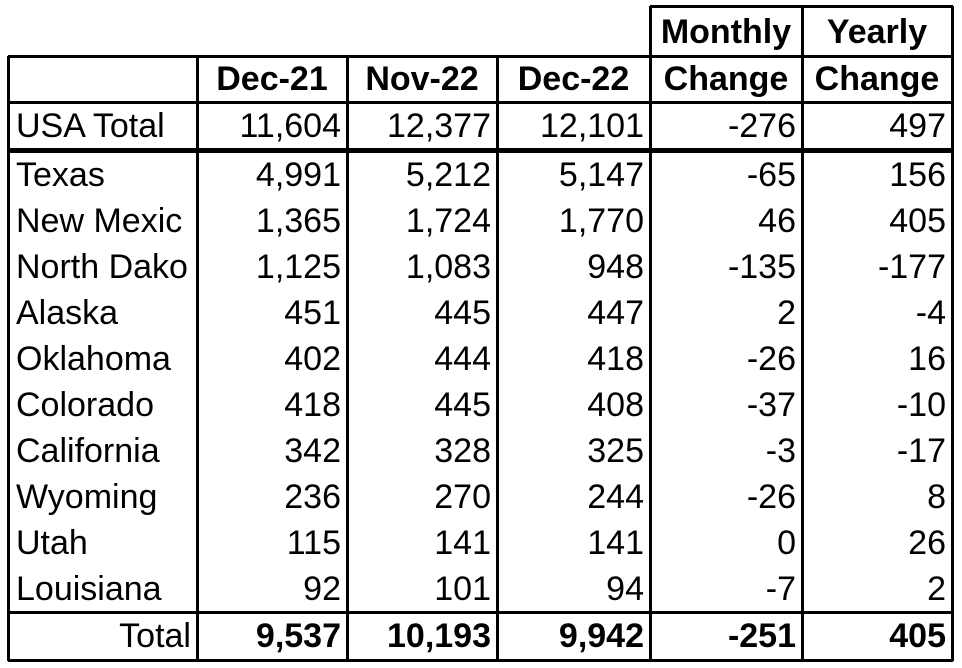 The height and width of the screenshot is (668, 962). Describe the element at coordinates (615, 267) in the screenshot. I see `table-cell: 948` at that location.